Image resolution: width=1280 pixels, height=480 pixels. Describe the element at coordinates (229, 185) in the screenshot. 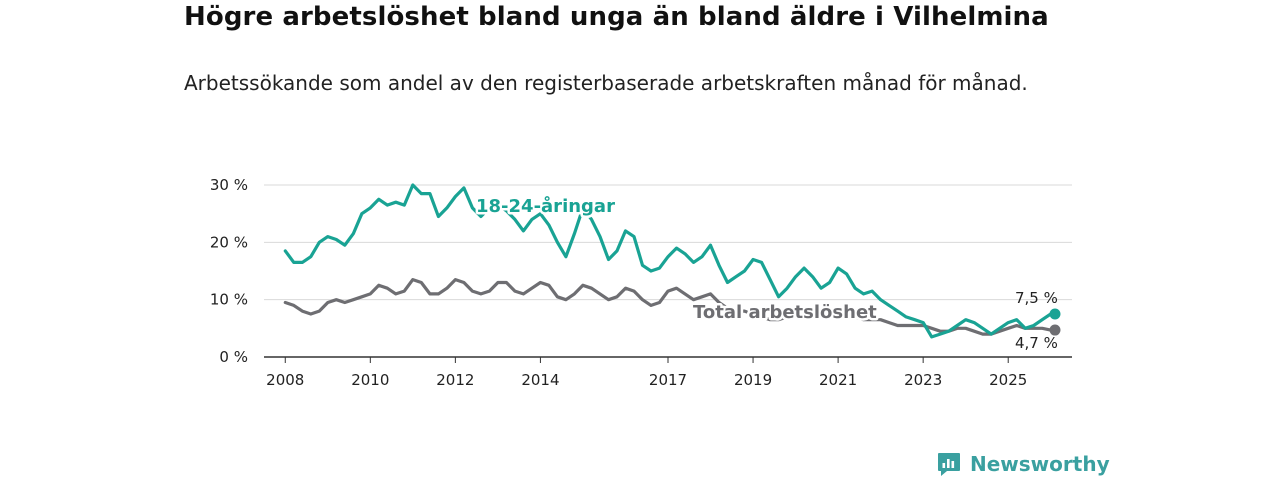

I see `y-tick-label: 30 %` at that location.